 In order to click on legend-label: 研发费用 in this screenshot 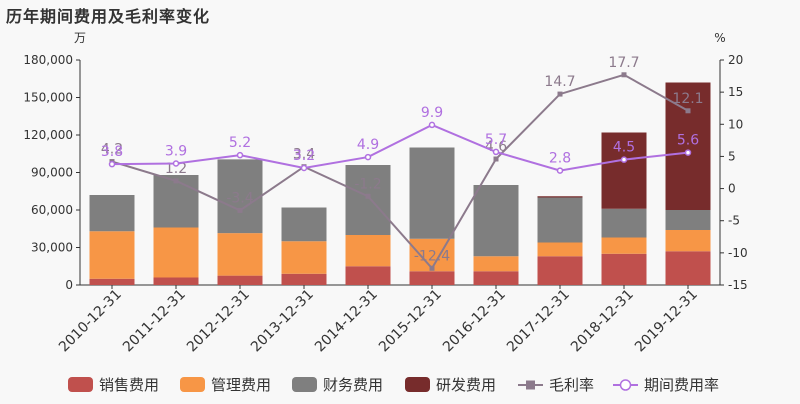, I will do `click(466, 385)`.